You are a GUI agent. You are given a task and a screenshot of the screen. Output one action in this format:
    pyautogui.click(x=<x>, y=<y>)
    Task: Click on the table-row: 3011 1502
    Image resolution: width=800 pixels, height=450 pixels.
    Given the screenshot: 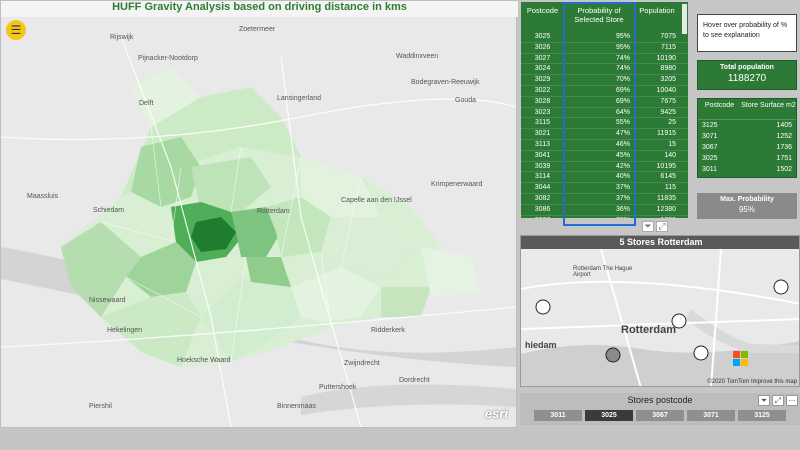 What is the action you would take?
    pyautogui.click(x=747, y=169)
    